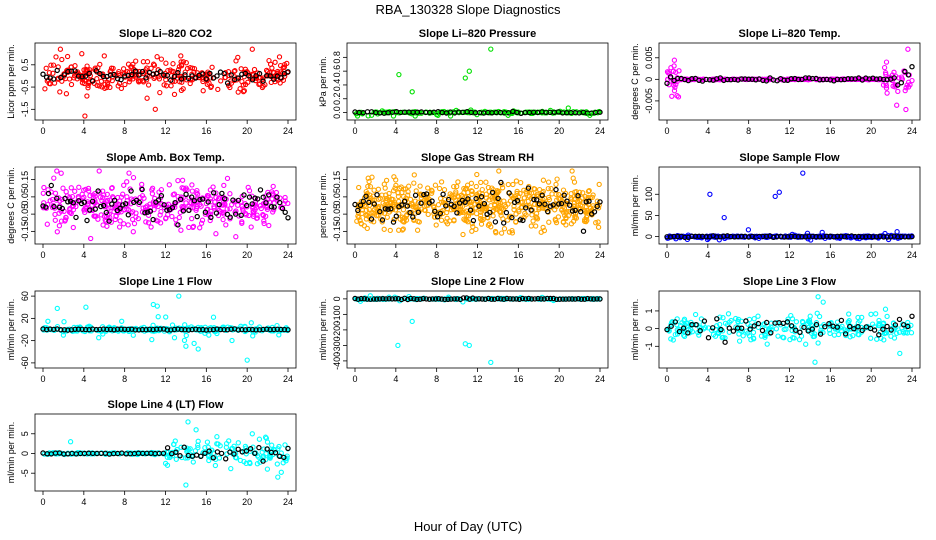  I want to click on y-tick-label: 0.005, so click(649, 58).